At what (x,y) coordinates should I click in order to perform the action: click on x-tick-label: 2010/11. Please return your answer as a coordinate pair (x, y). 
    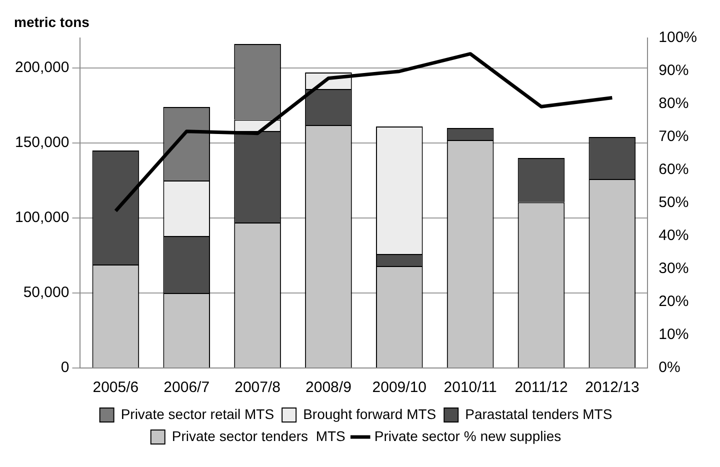
    Looking at the image, I should click on (470, 387).